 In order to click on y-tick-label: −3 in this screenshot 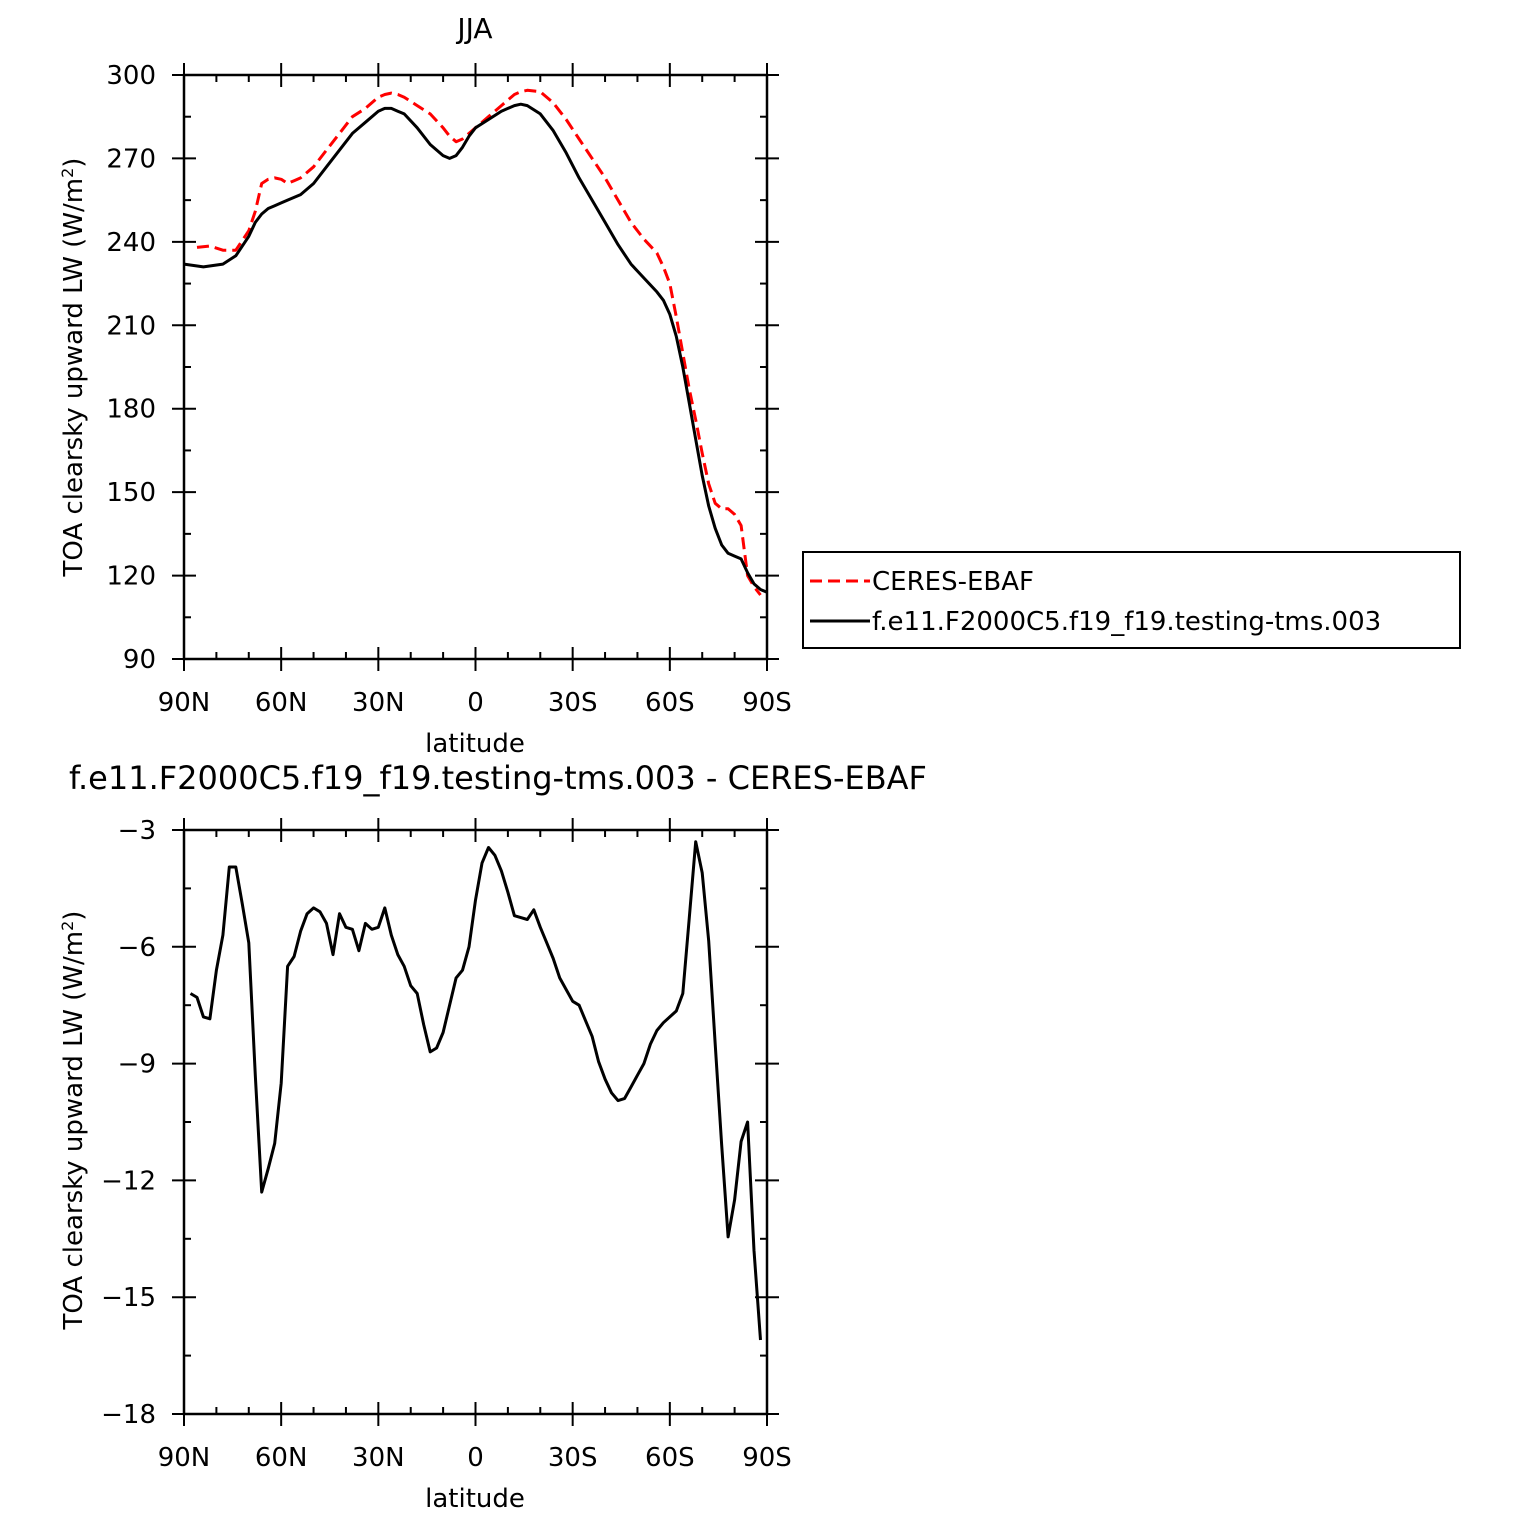, I will do `click(137, 831)`.